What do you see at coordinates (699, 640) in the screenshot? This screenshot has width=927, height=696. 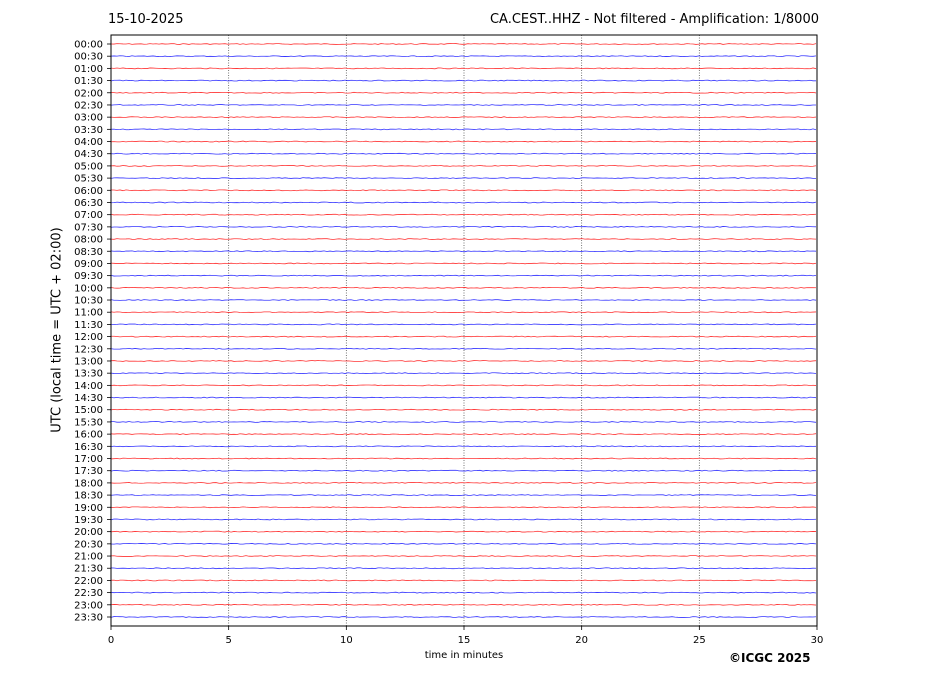 I see `x-tick-label: 25` at bounding box center [699, 640].